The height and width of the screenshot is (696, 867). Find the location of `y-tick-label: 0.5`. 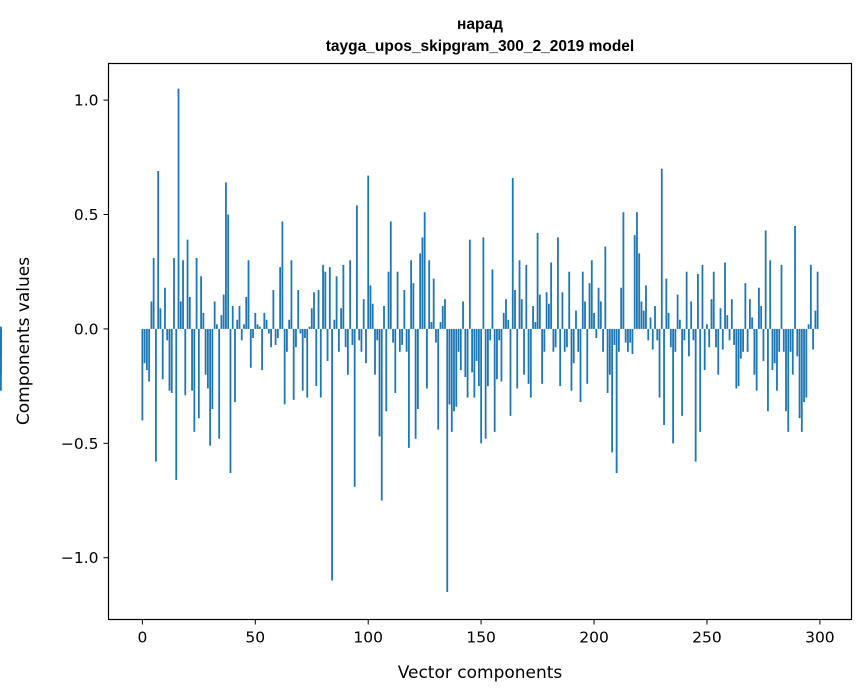

y-tick-label: 0.5 is located at coordinates (86, 215).